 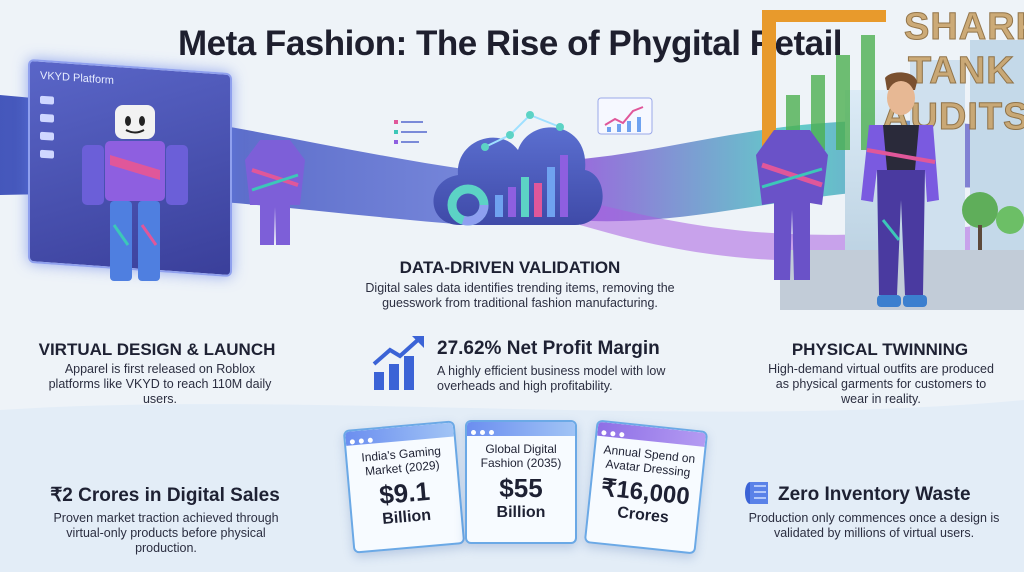 I want to click on person-figure, so click(x=900, y=189).